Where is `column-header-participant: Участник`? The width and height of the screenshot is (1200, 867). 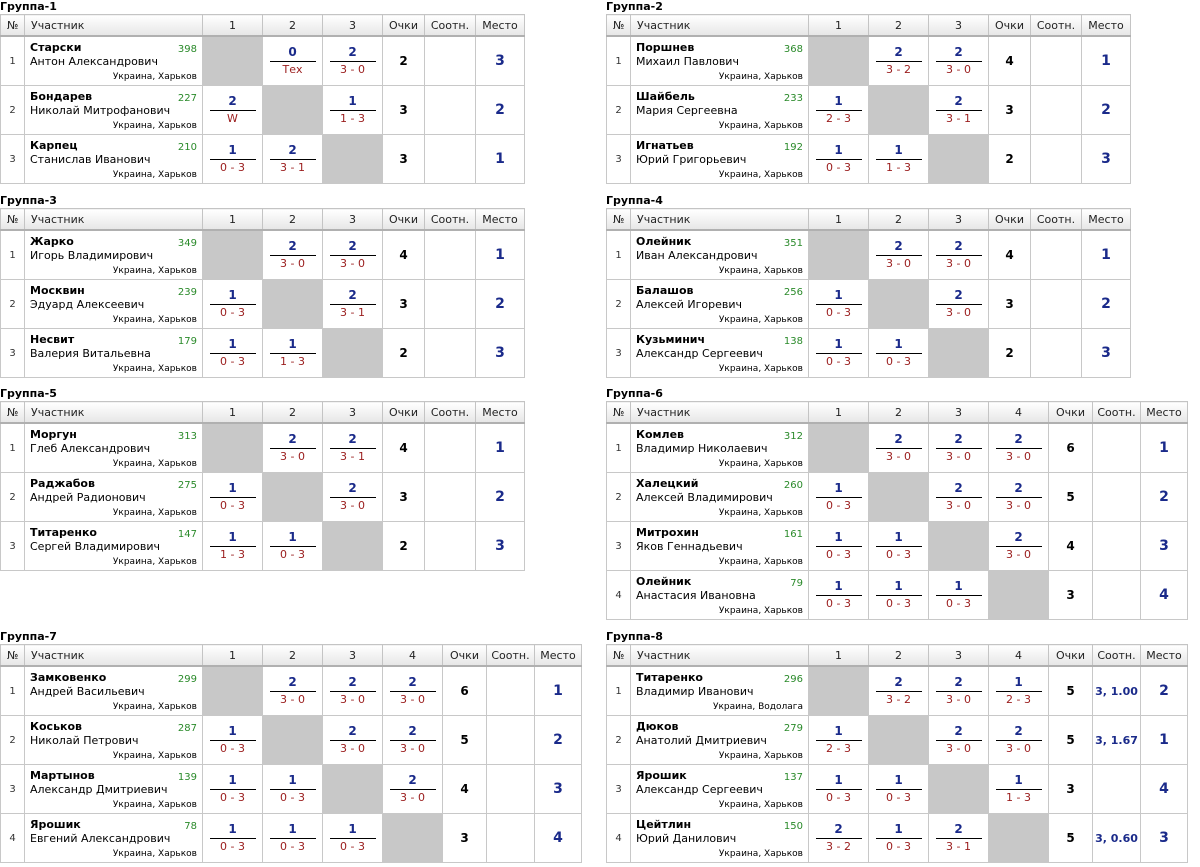 column-header-participant: Участник is located at coordinates (113, 655).